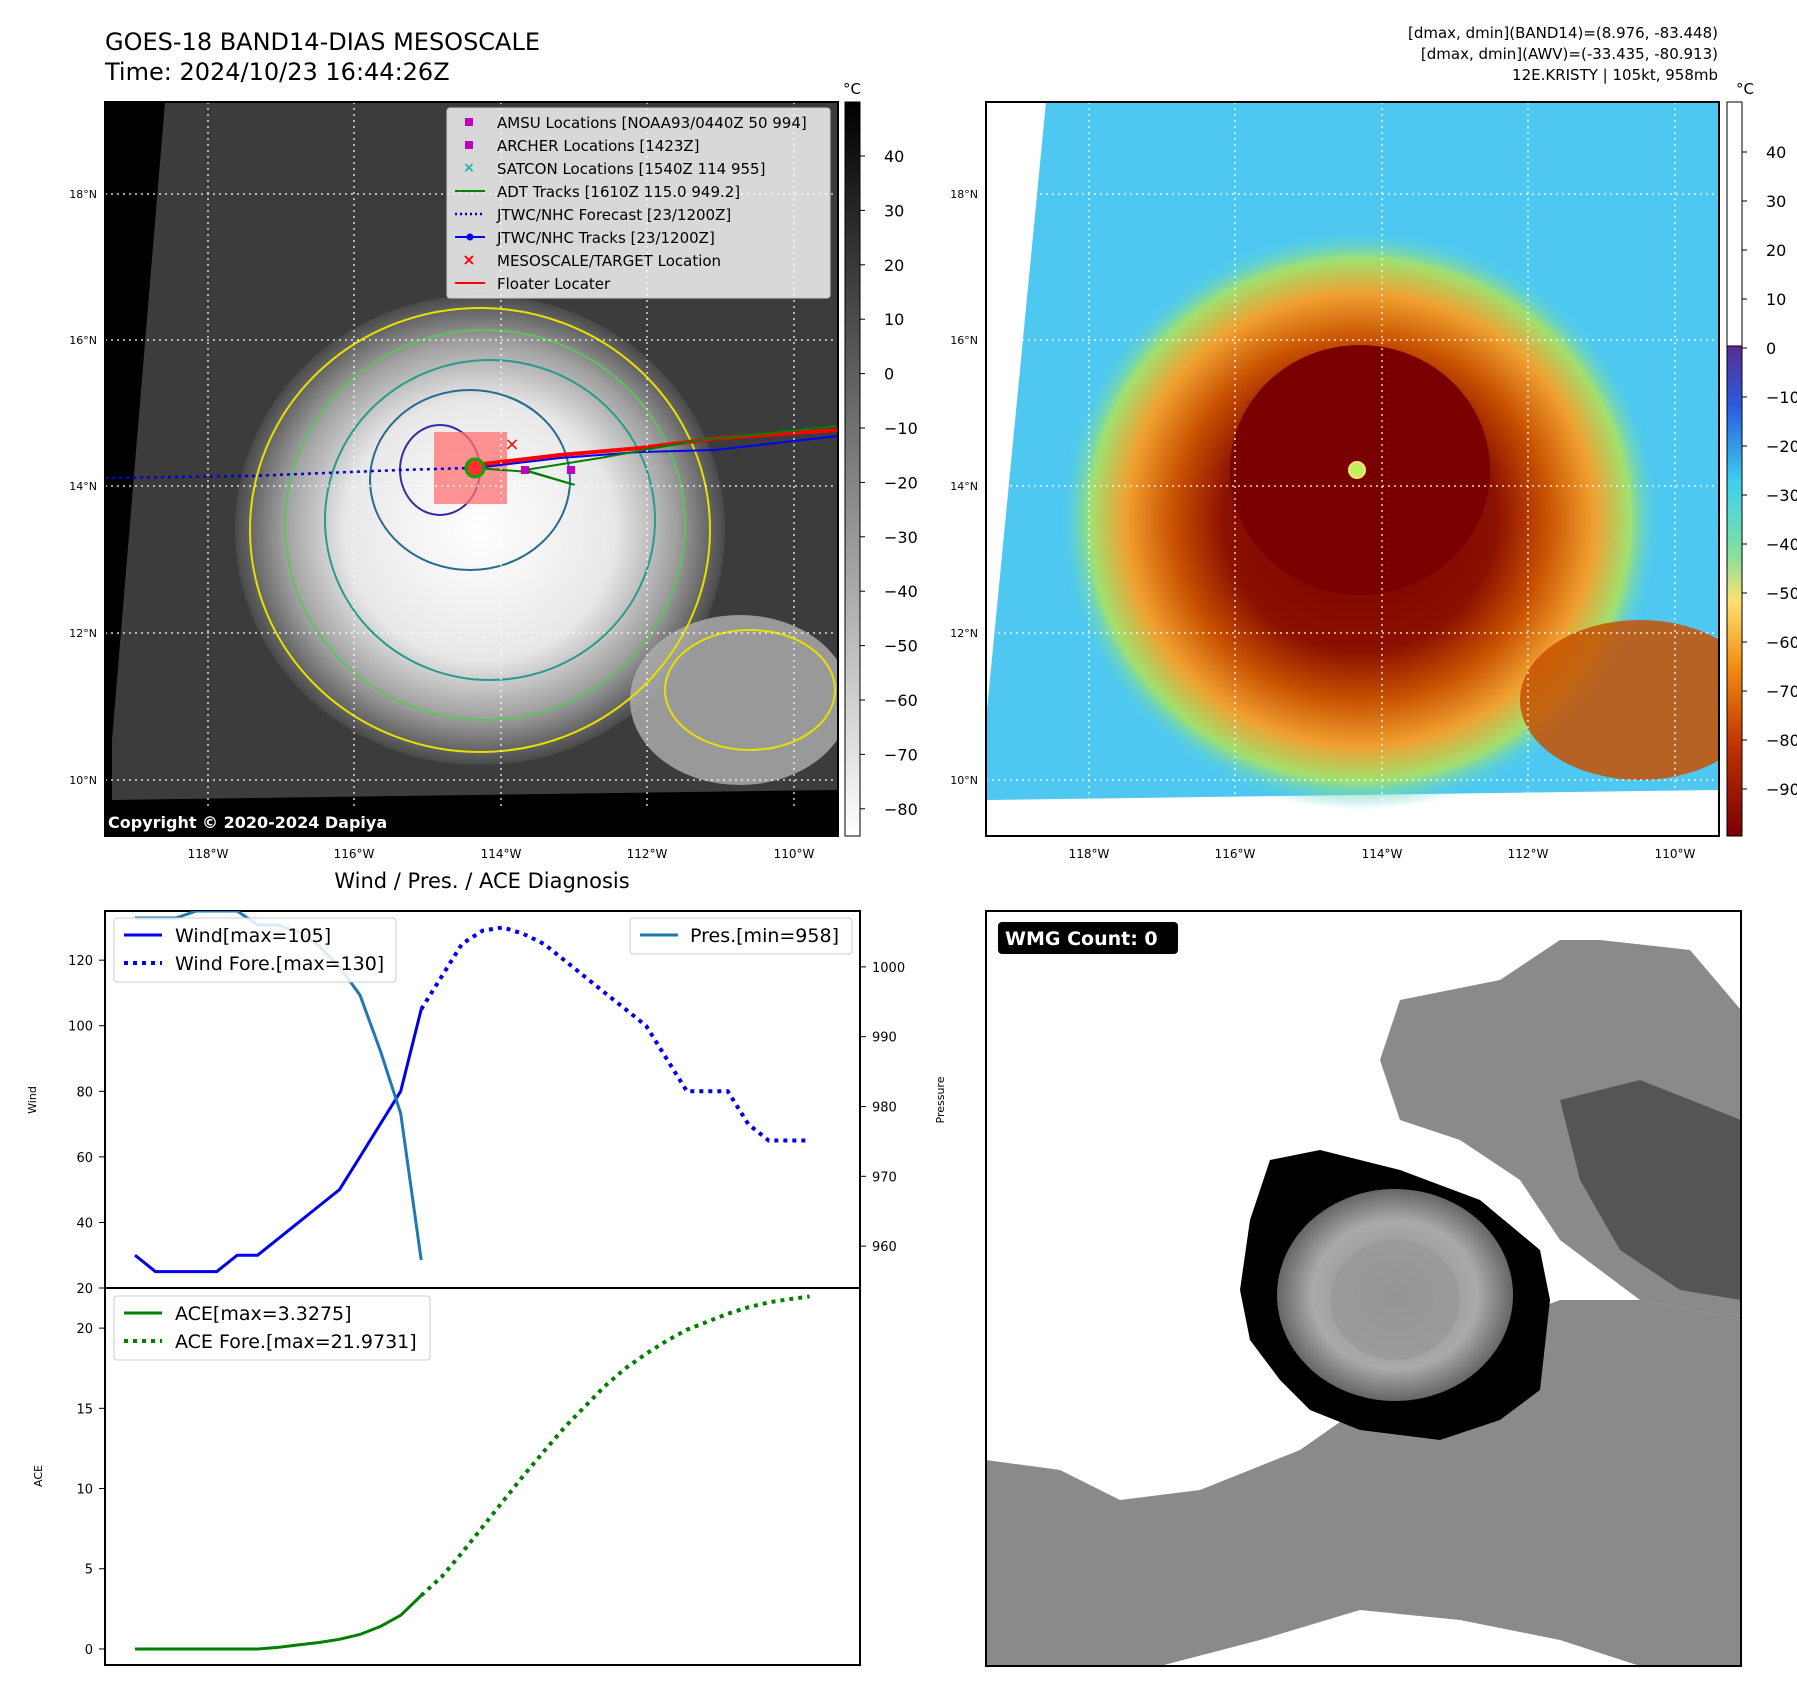 Image resolution: width=1797 pixels, height=1690 pixels. I want to click on colorbar-unit-right: °C, so click(1745, 89).